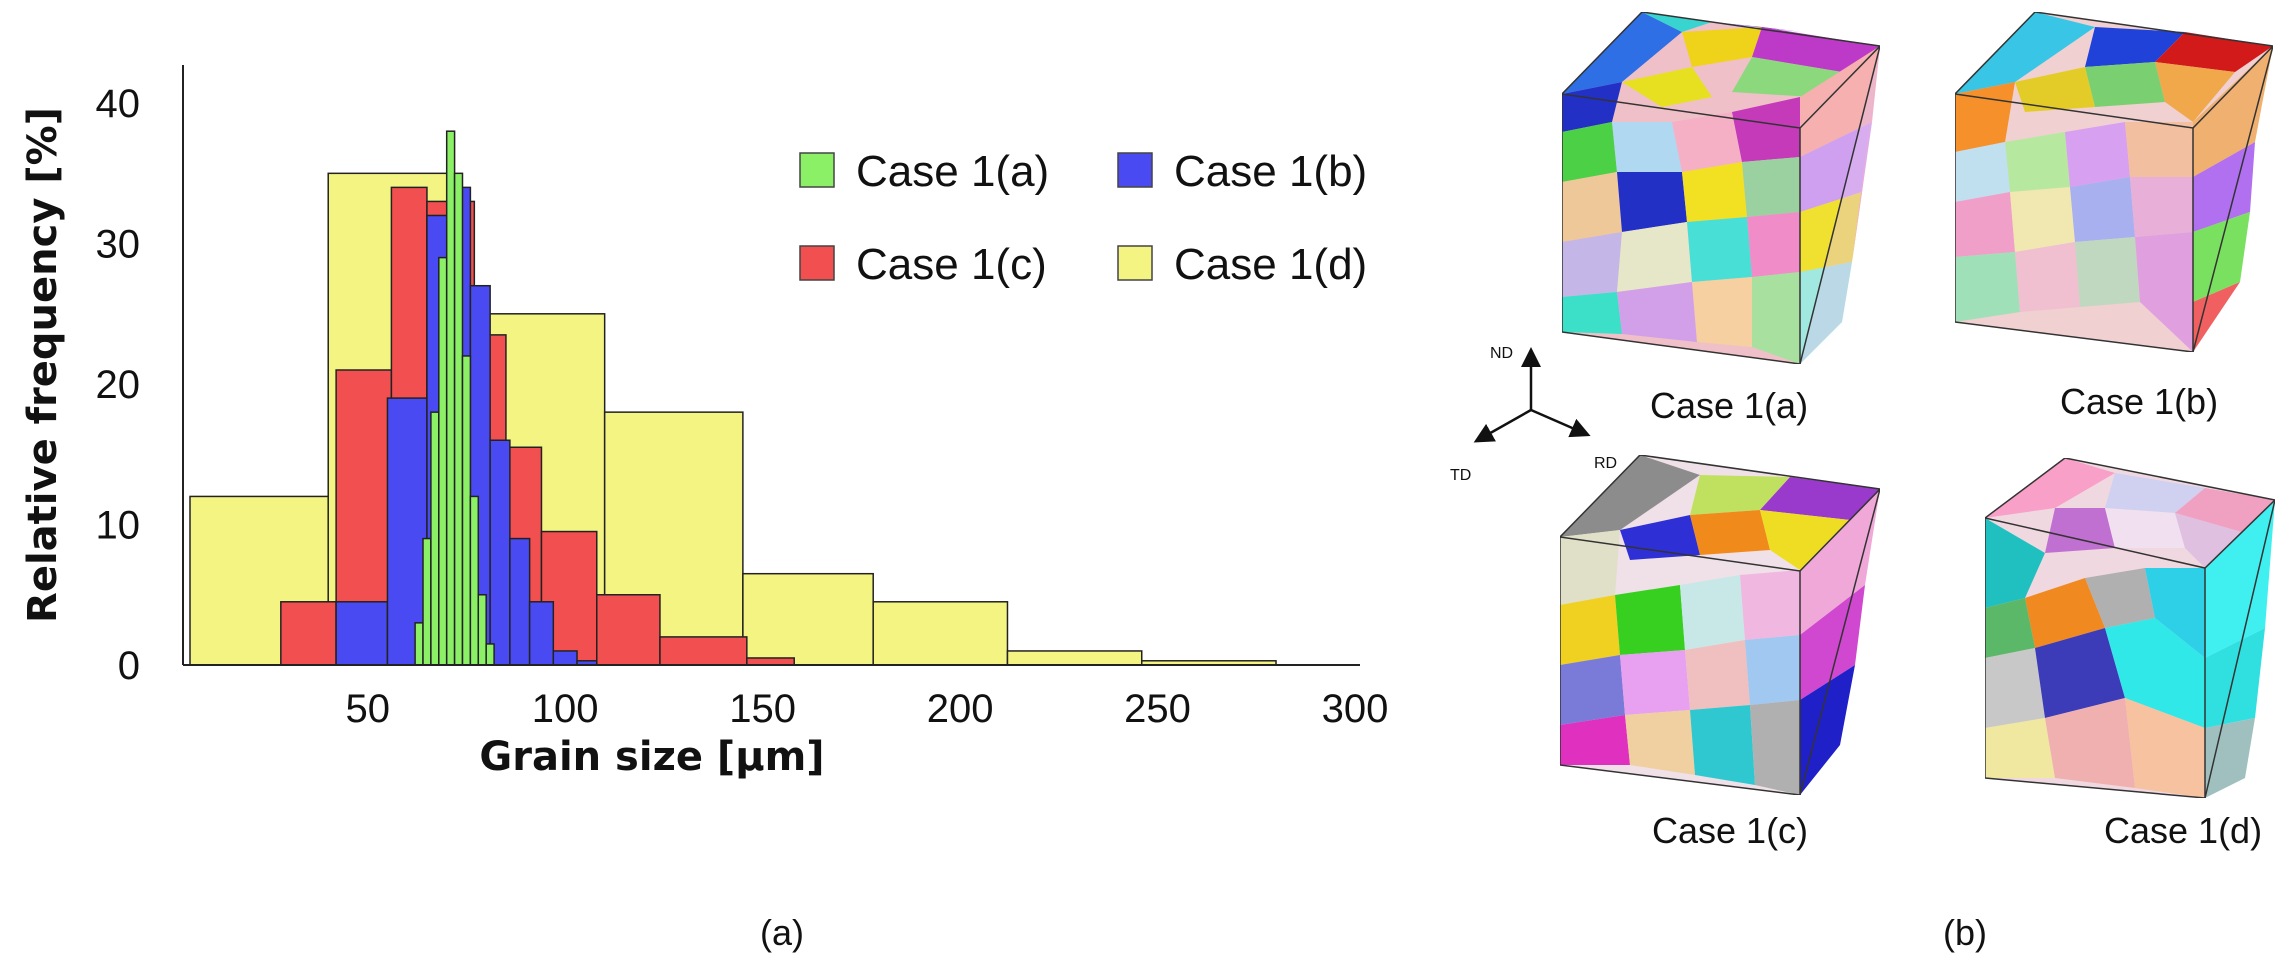  Describe the element at coordinates (565, 709) in the screenshot. I see `x-tick-label-1: 100` at that location.